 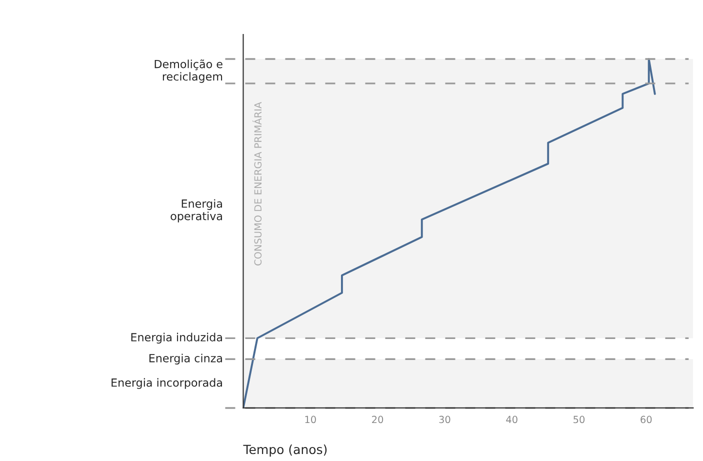 What do you see at coordinates (378, 420) in the screenshot?
I see `x-tick-label: 20` at bounding box center [378, 420].